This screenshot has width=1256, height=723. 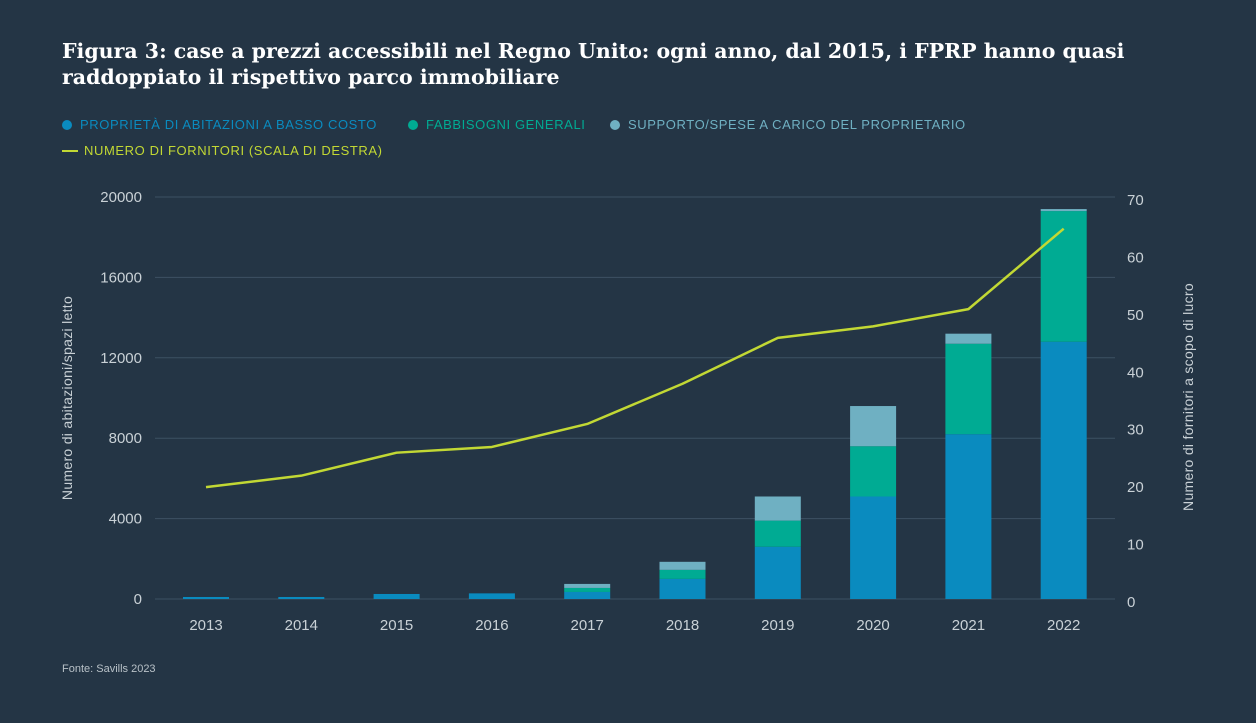 I want to click on y-tick-right: 20, so click(x=1135, y=487).